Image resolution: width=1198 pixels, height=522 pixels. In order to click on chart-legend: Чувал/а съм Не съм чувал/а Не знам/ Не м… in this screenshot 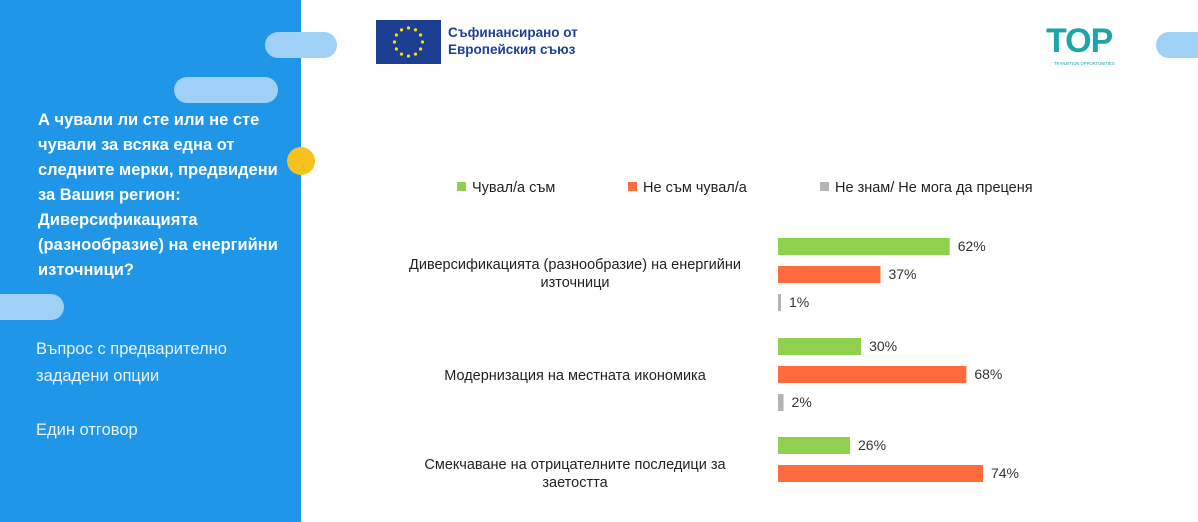, I will do `click(599, 190)`.